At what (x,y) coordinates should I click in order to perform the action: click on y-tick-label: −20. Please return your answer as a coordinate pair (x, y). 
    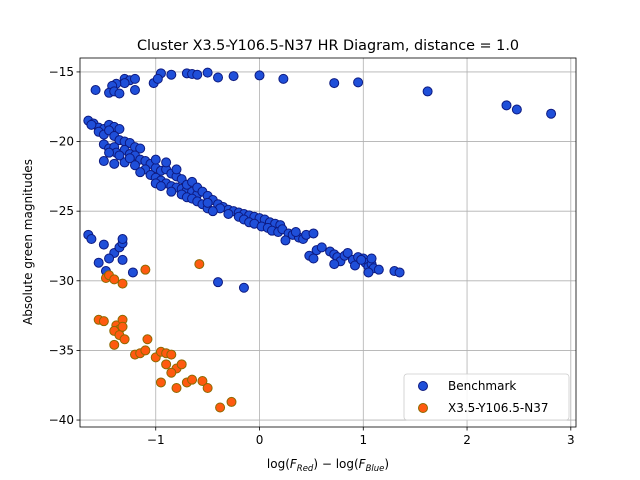
    Looking at the image, I should click on (61, 142).